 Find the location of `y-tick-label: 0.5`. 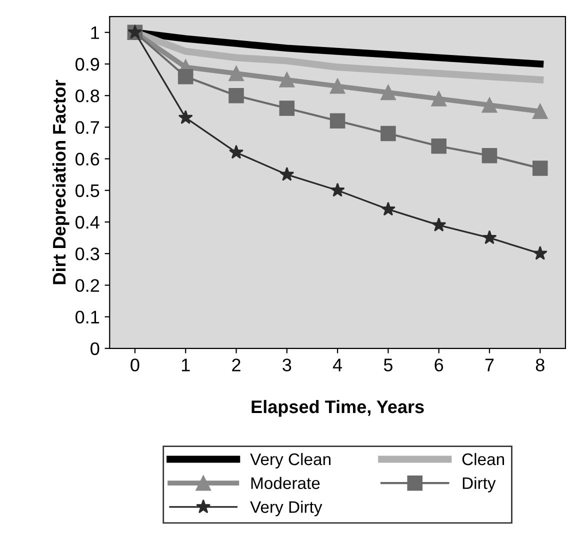

y-tick-label: 0.5 is located at coordinates (88, 191).